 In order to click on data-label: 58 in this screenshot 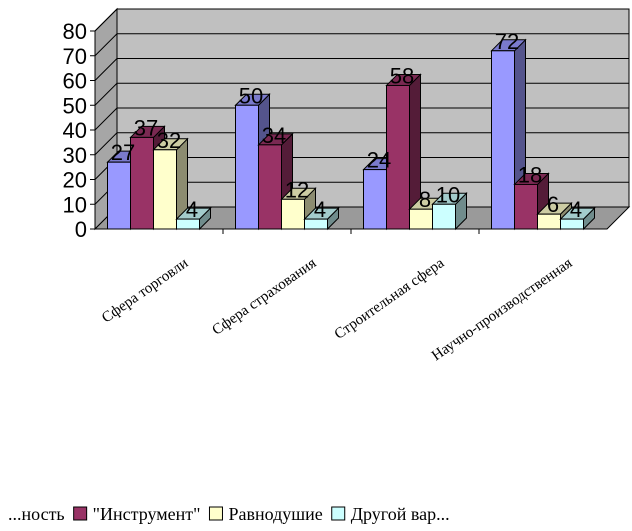, I will do `click(402, 75)`.